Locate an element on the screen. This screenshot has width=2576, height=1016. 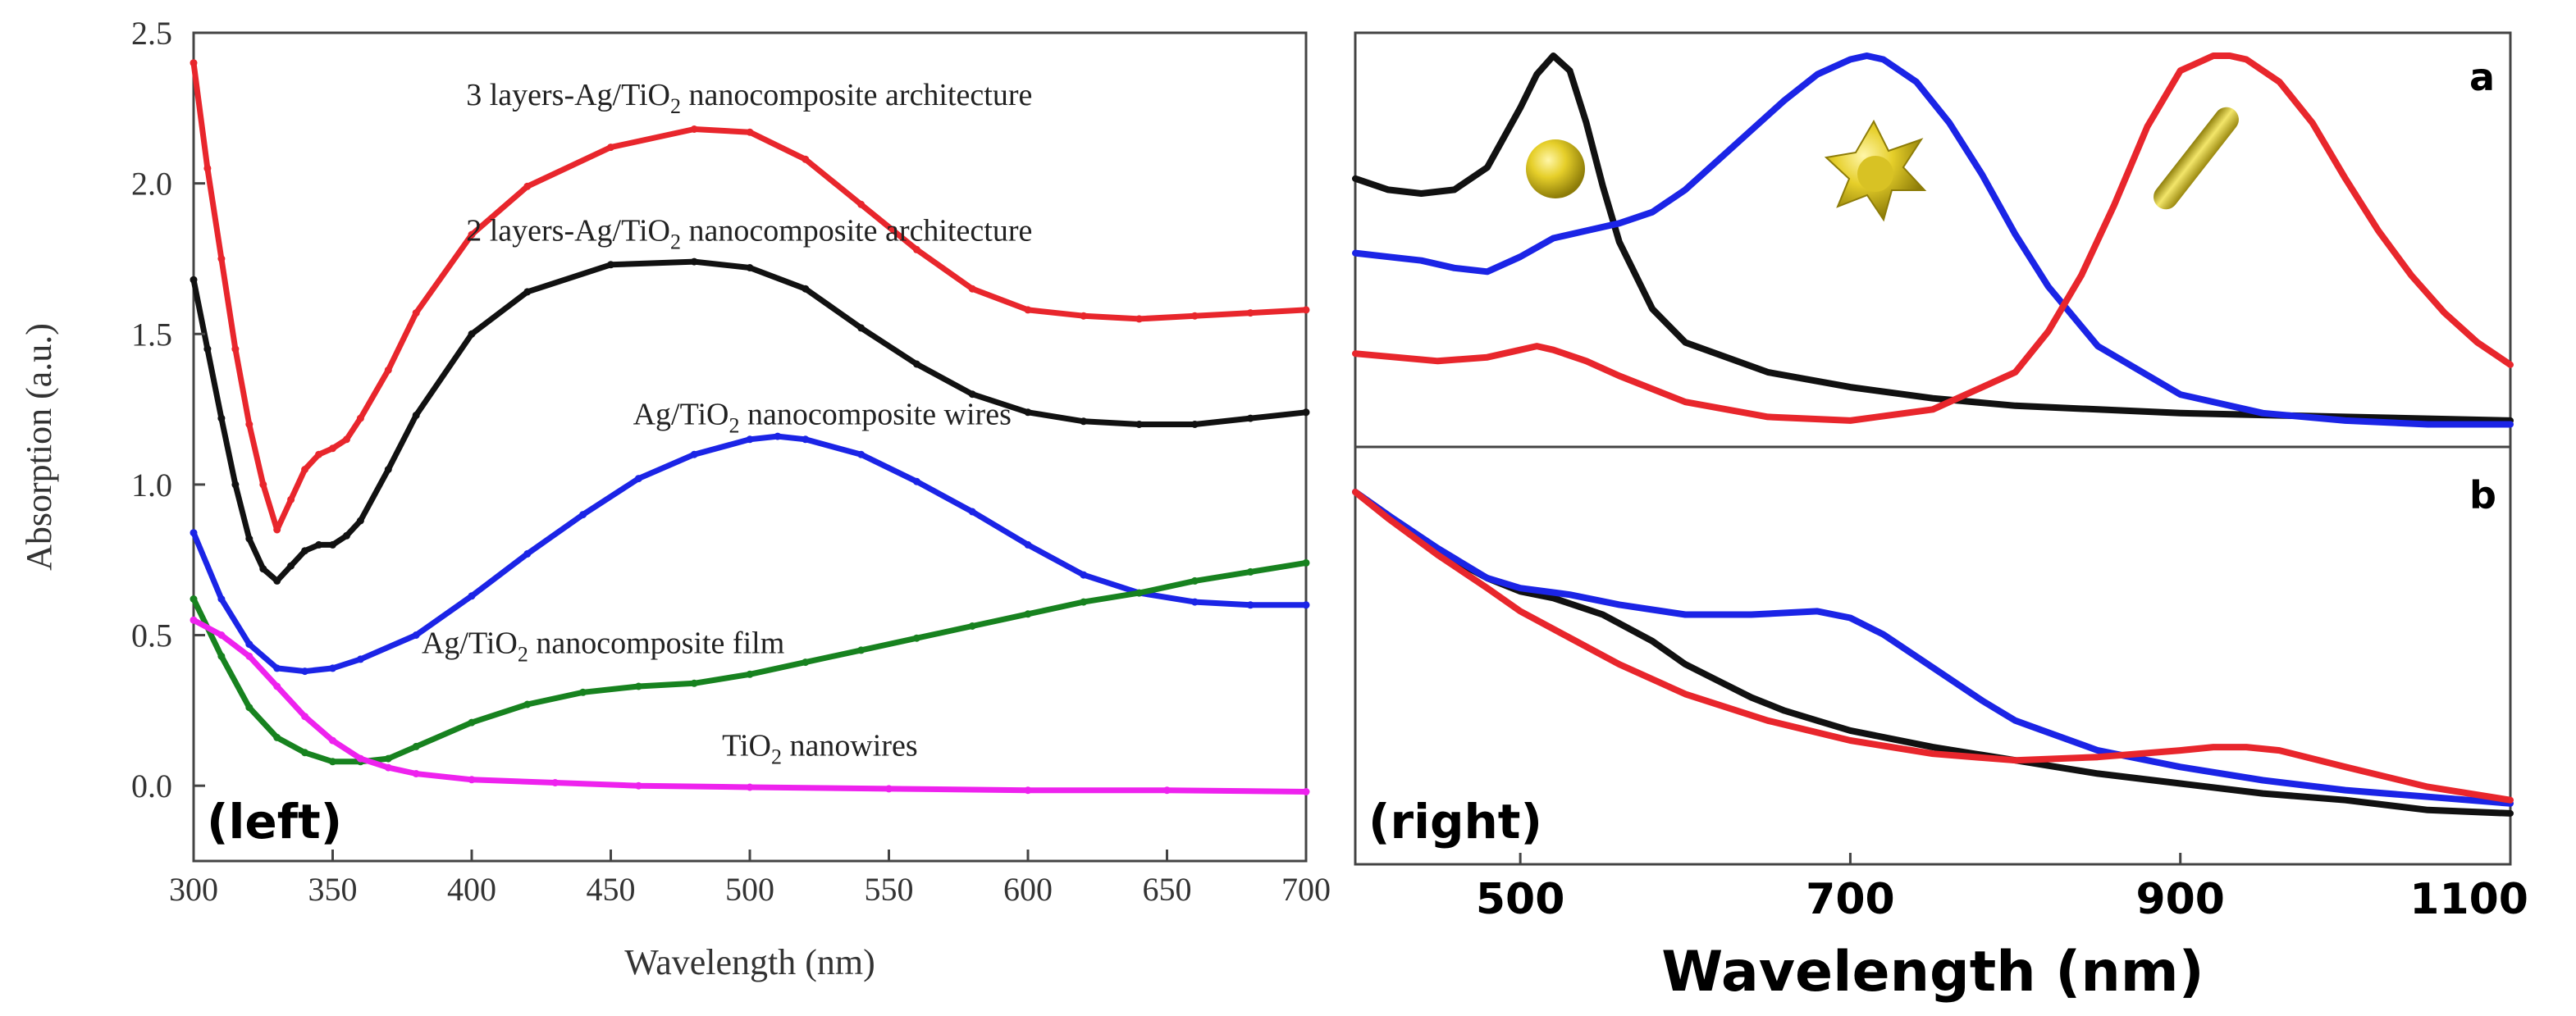
left-x-tick-label: 400 is located at coordinates (472, 889).